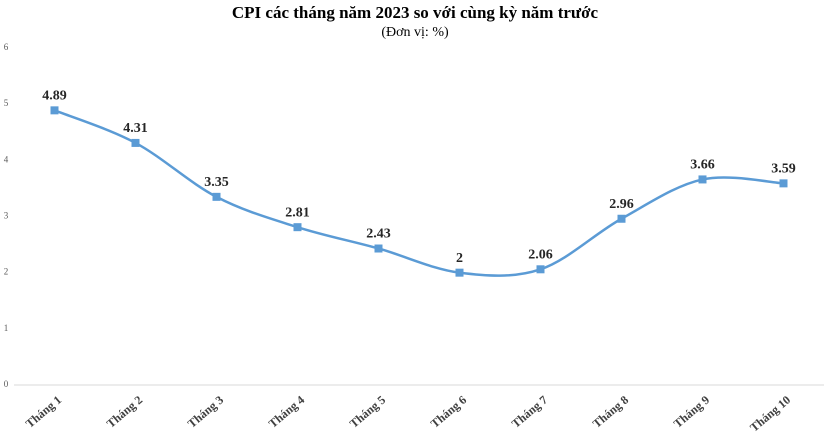  Describe the element at coordinates (6, 216) in the screenshot. I see `y-tick-label: 3` at that location.